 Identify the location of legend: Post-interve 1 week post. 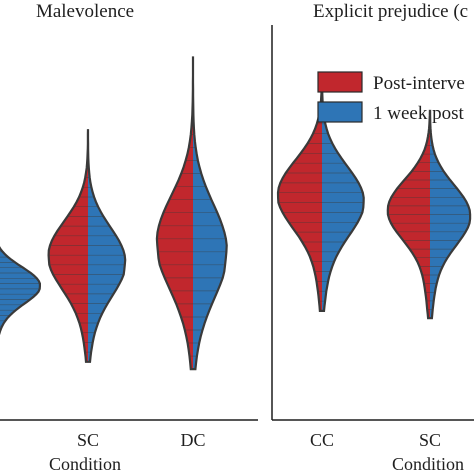
(391, 97).